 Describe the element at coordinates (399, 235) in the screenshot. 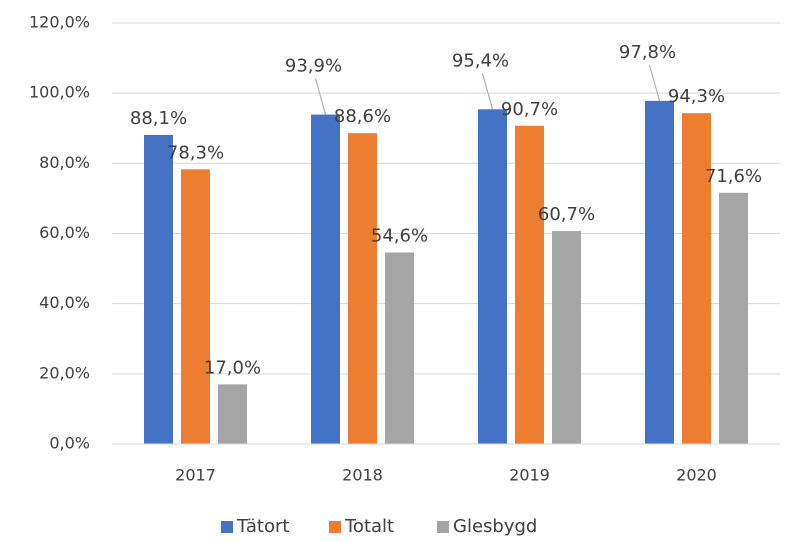

I see `value-label: 54,6%` at that location.